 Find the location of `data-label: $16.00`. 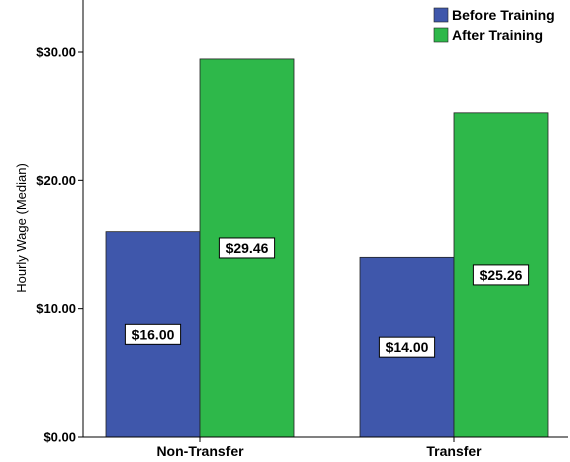

data-label: $16.00 is located at coordinates (153, 334).